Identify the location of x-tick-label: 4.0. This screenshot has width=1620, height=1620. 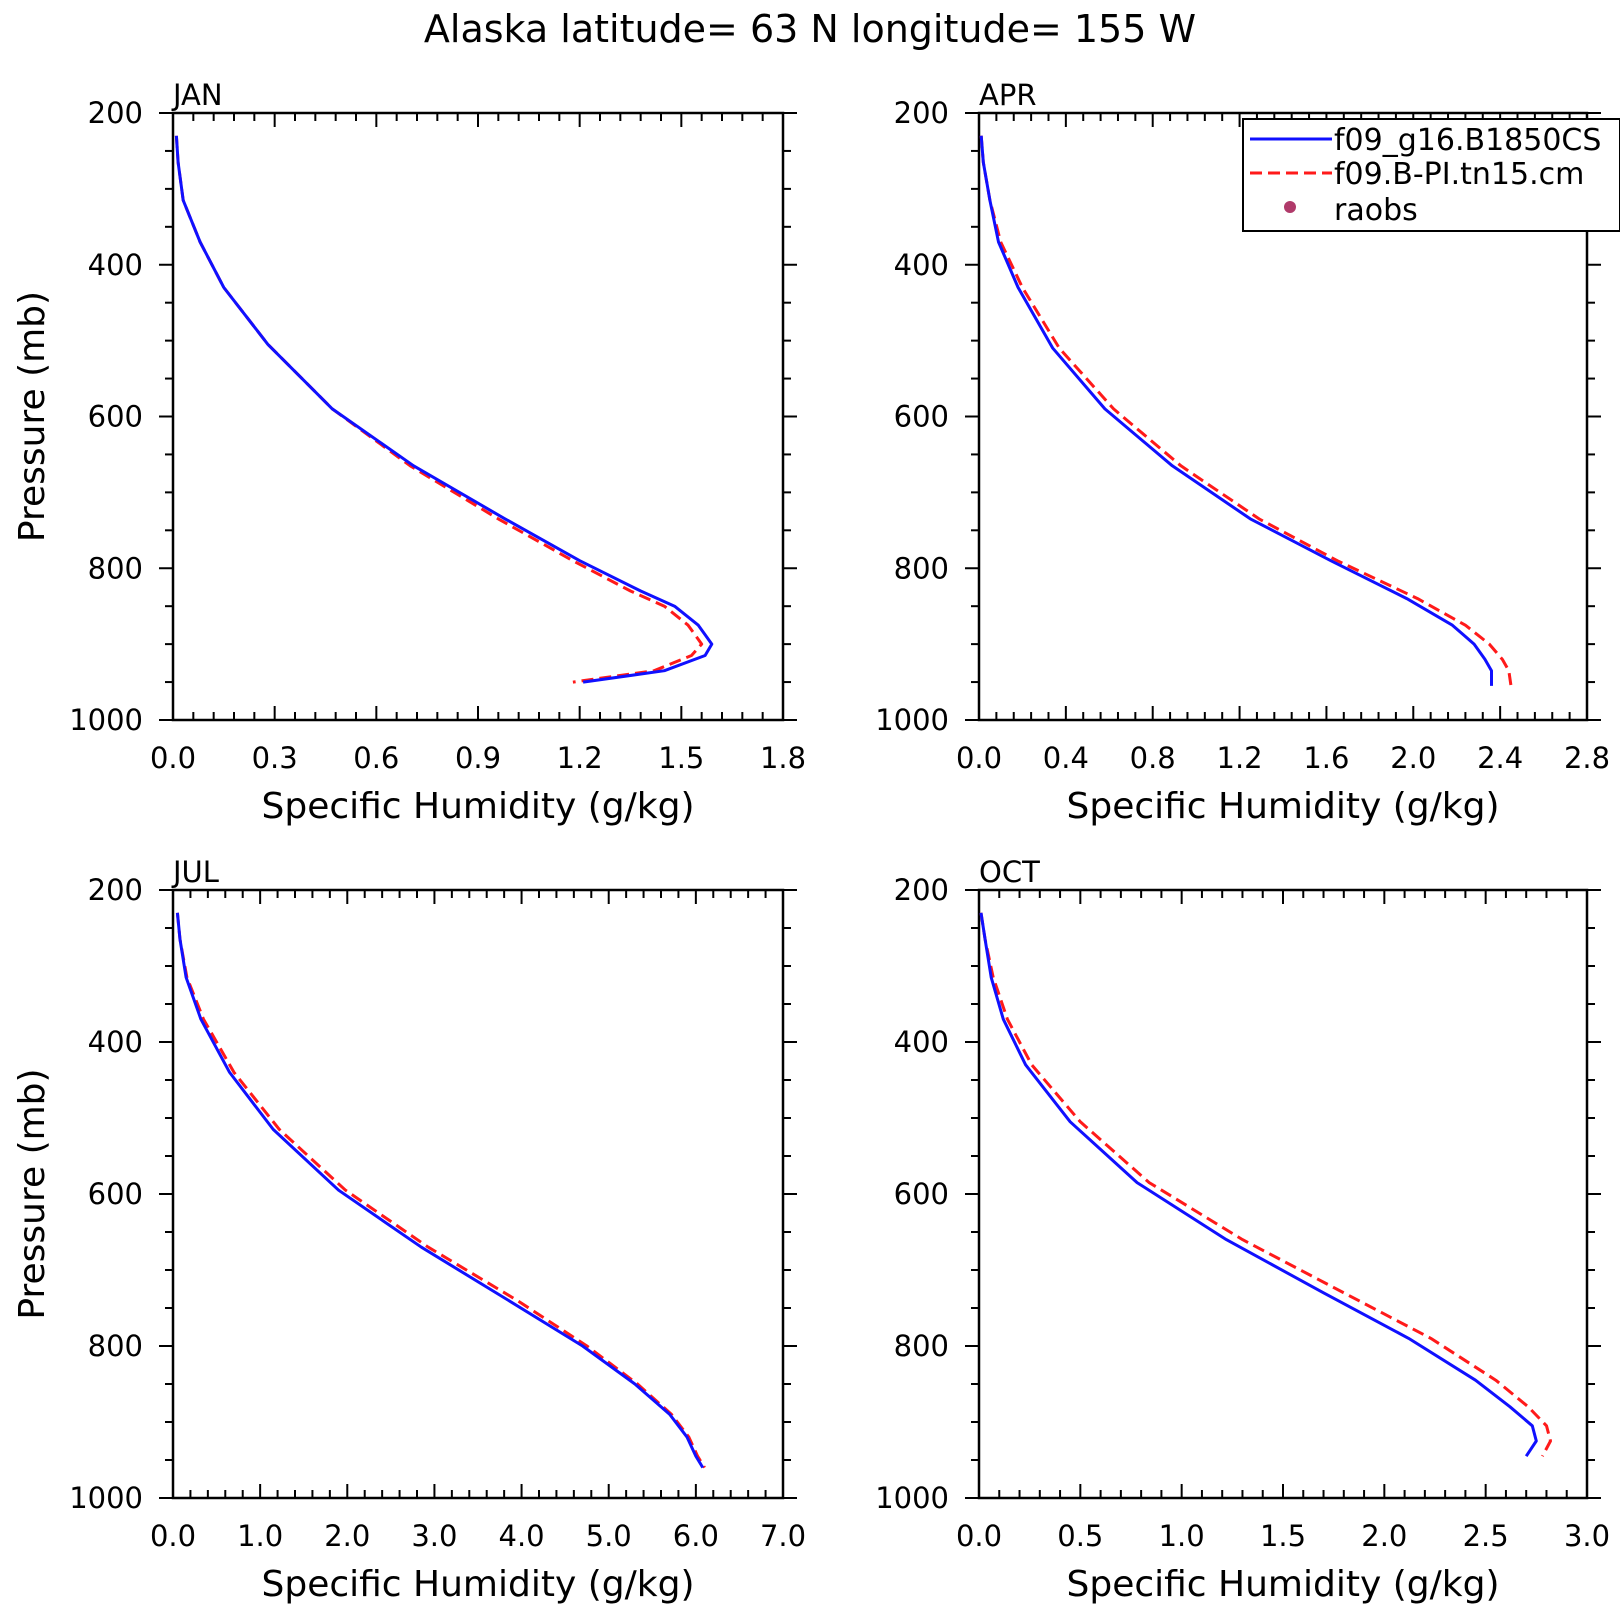
(522, 1536).